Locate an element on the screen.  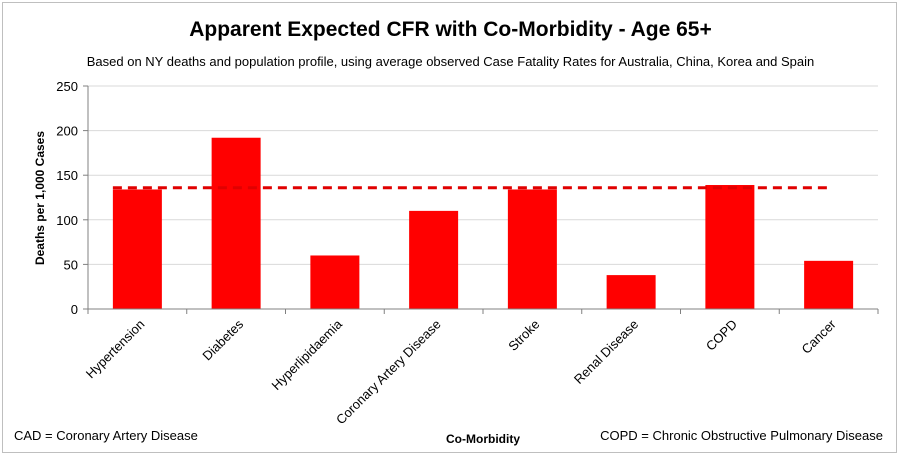
x-tick-label: Hyperlipidaemia is located at coordinates (306, 354).